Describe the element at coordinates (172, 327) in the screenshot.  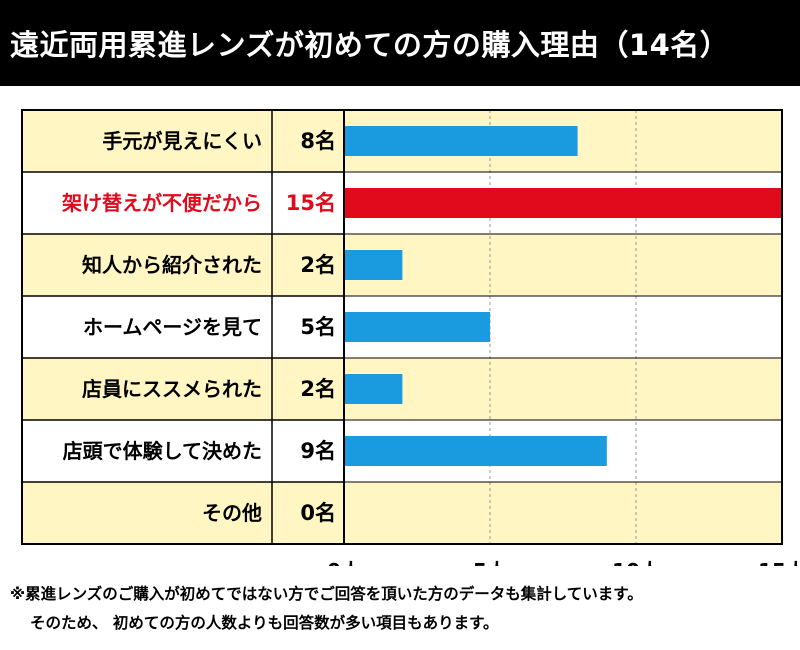
I see `category-label: ホームページを見て` at that location.